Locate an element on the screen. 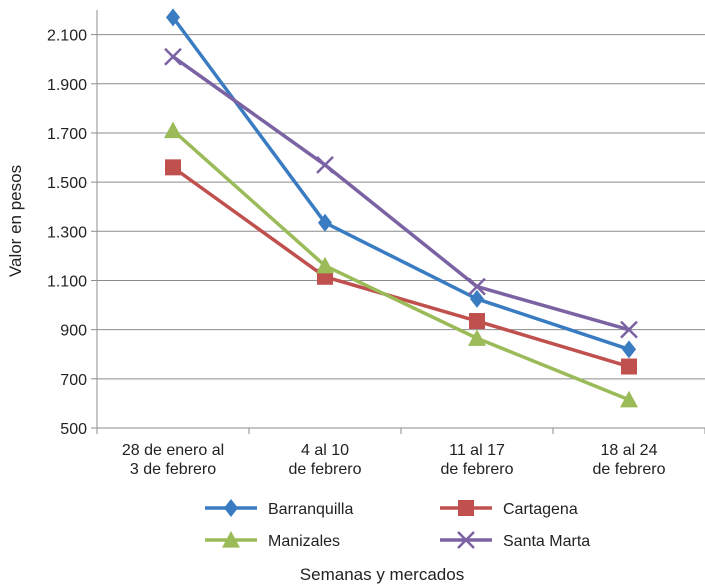 The height and width of the screenshot is (585, 705). legend-item: Manizales is located at coordinates (272, 540).